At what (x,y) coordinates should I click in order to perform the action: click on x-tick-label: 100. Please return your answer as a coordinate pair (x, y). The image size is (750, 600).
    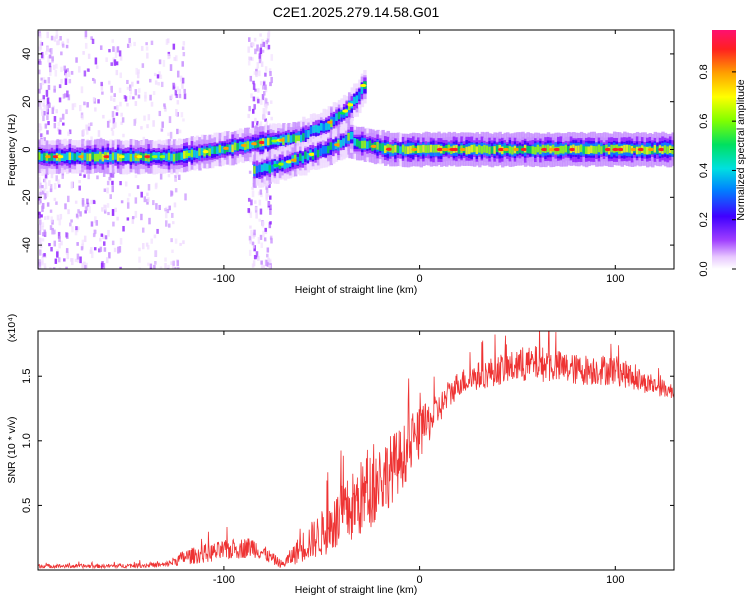
    Looking at the image, I should click on (615, 580).